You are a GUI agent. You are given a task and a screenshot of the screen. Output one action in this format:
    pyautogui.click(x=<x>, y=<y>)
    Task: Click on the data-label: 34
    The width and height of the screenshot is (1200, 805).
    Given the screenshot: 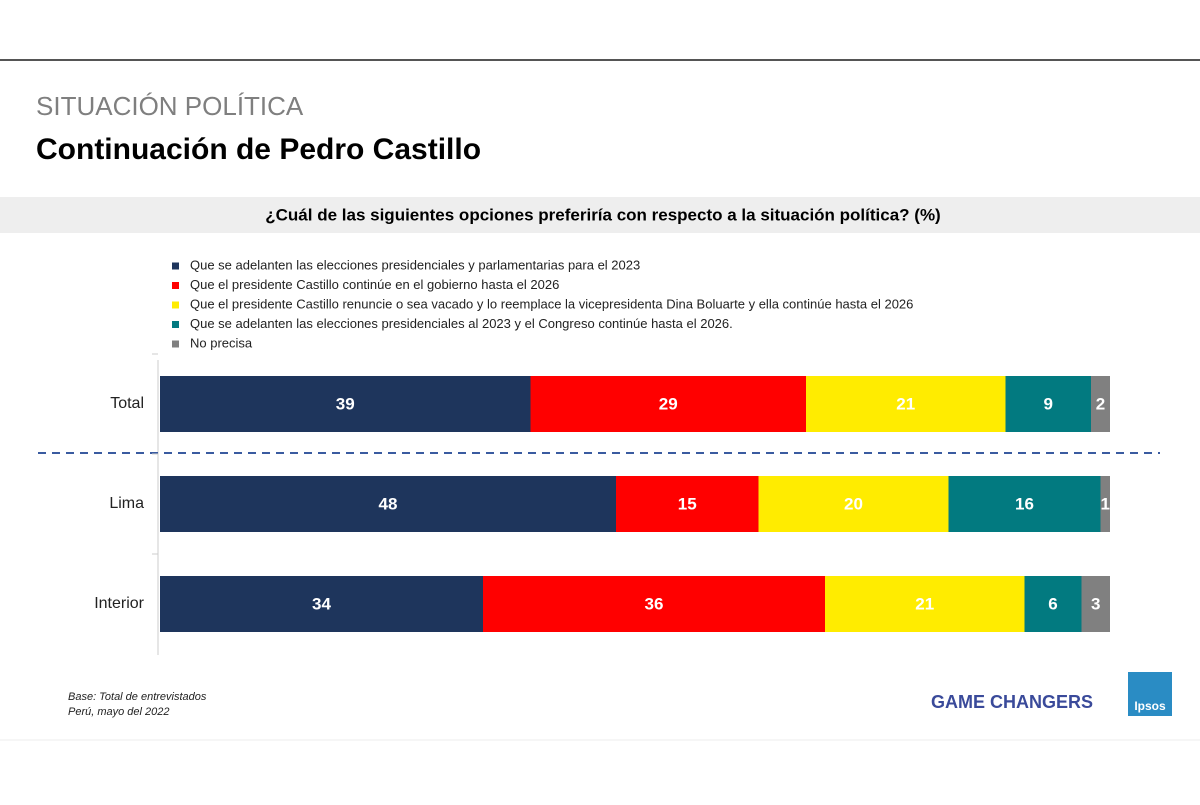 What is the action you would take?
    pyautogui.click(x=321, y=603)
    